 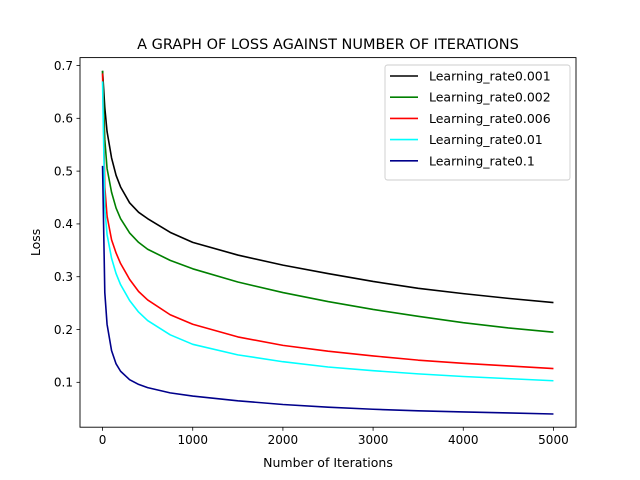 I want to click on y-tick-label: 0.4, so click(x=63, y=224).